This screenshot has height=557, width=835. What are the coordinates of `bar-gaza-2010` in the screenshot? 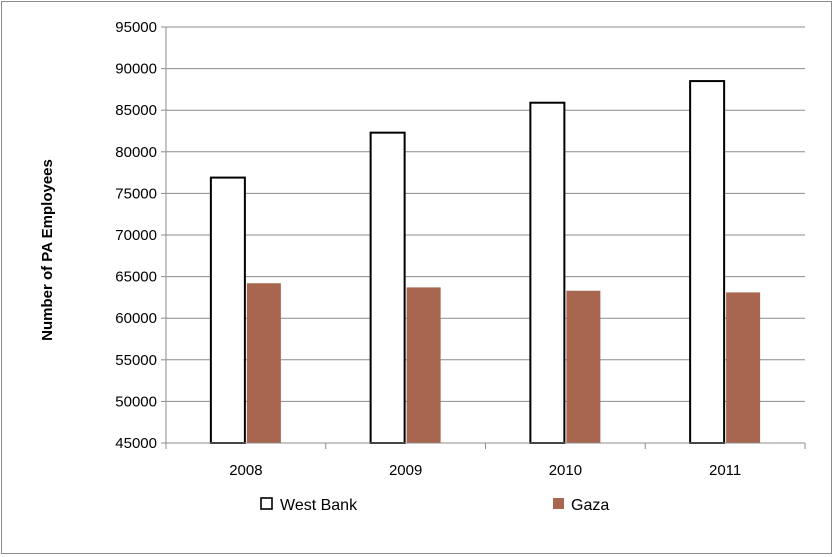 It's located at (583, 366).